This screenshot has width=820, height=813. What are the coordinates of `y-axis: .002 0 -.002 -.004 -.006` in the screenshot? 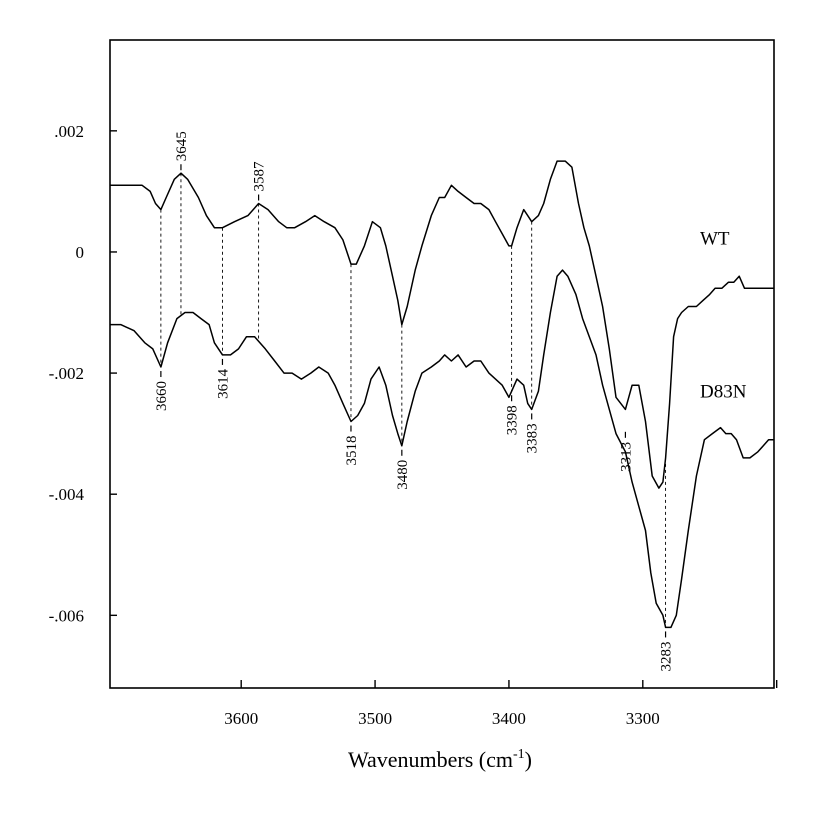 It's located at (83, 373).